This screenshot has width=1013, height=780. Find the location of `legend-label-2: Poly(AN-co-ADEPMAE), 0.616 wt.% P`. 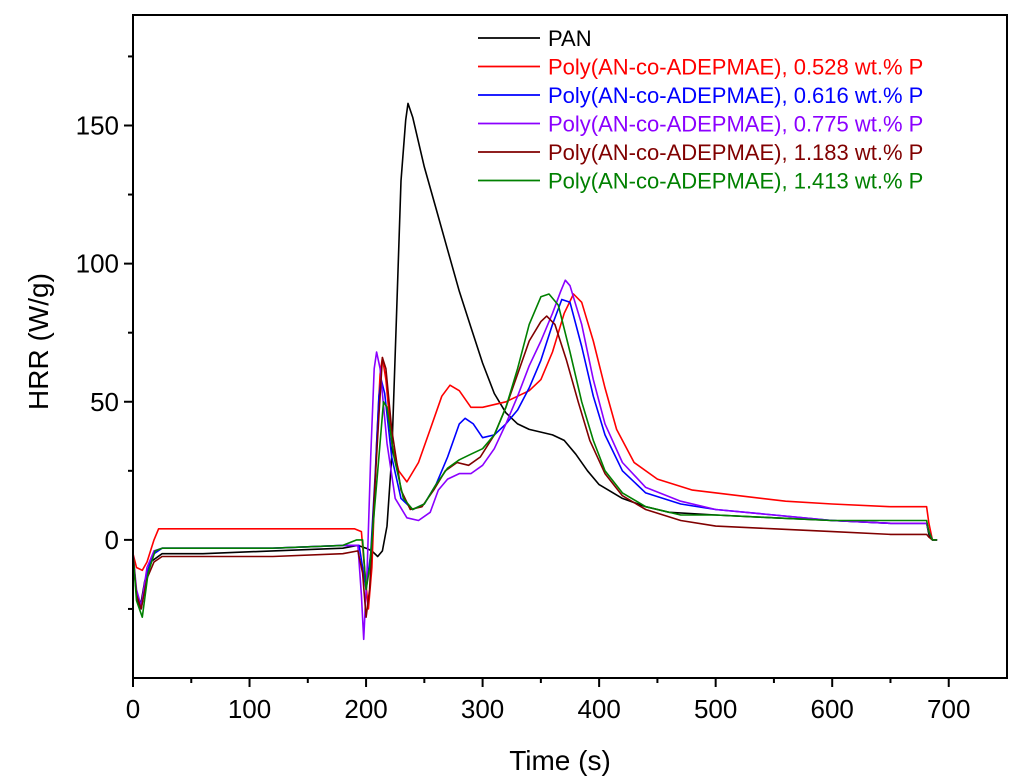

legend-label-2: Poly(AN-co-ADEPMAE), 0.616 wt.% P is located at coordinates (735, 95).